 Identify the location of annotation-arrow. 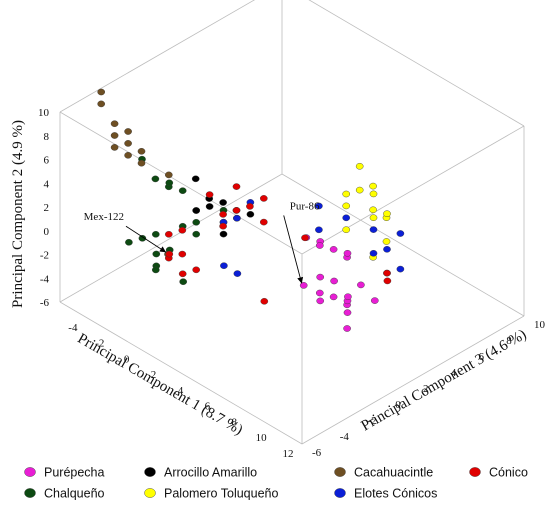
(146, 239).